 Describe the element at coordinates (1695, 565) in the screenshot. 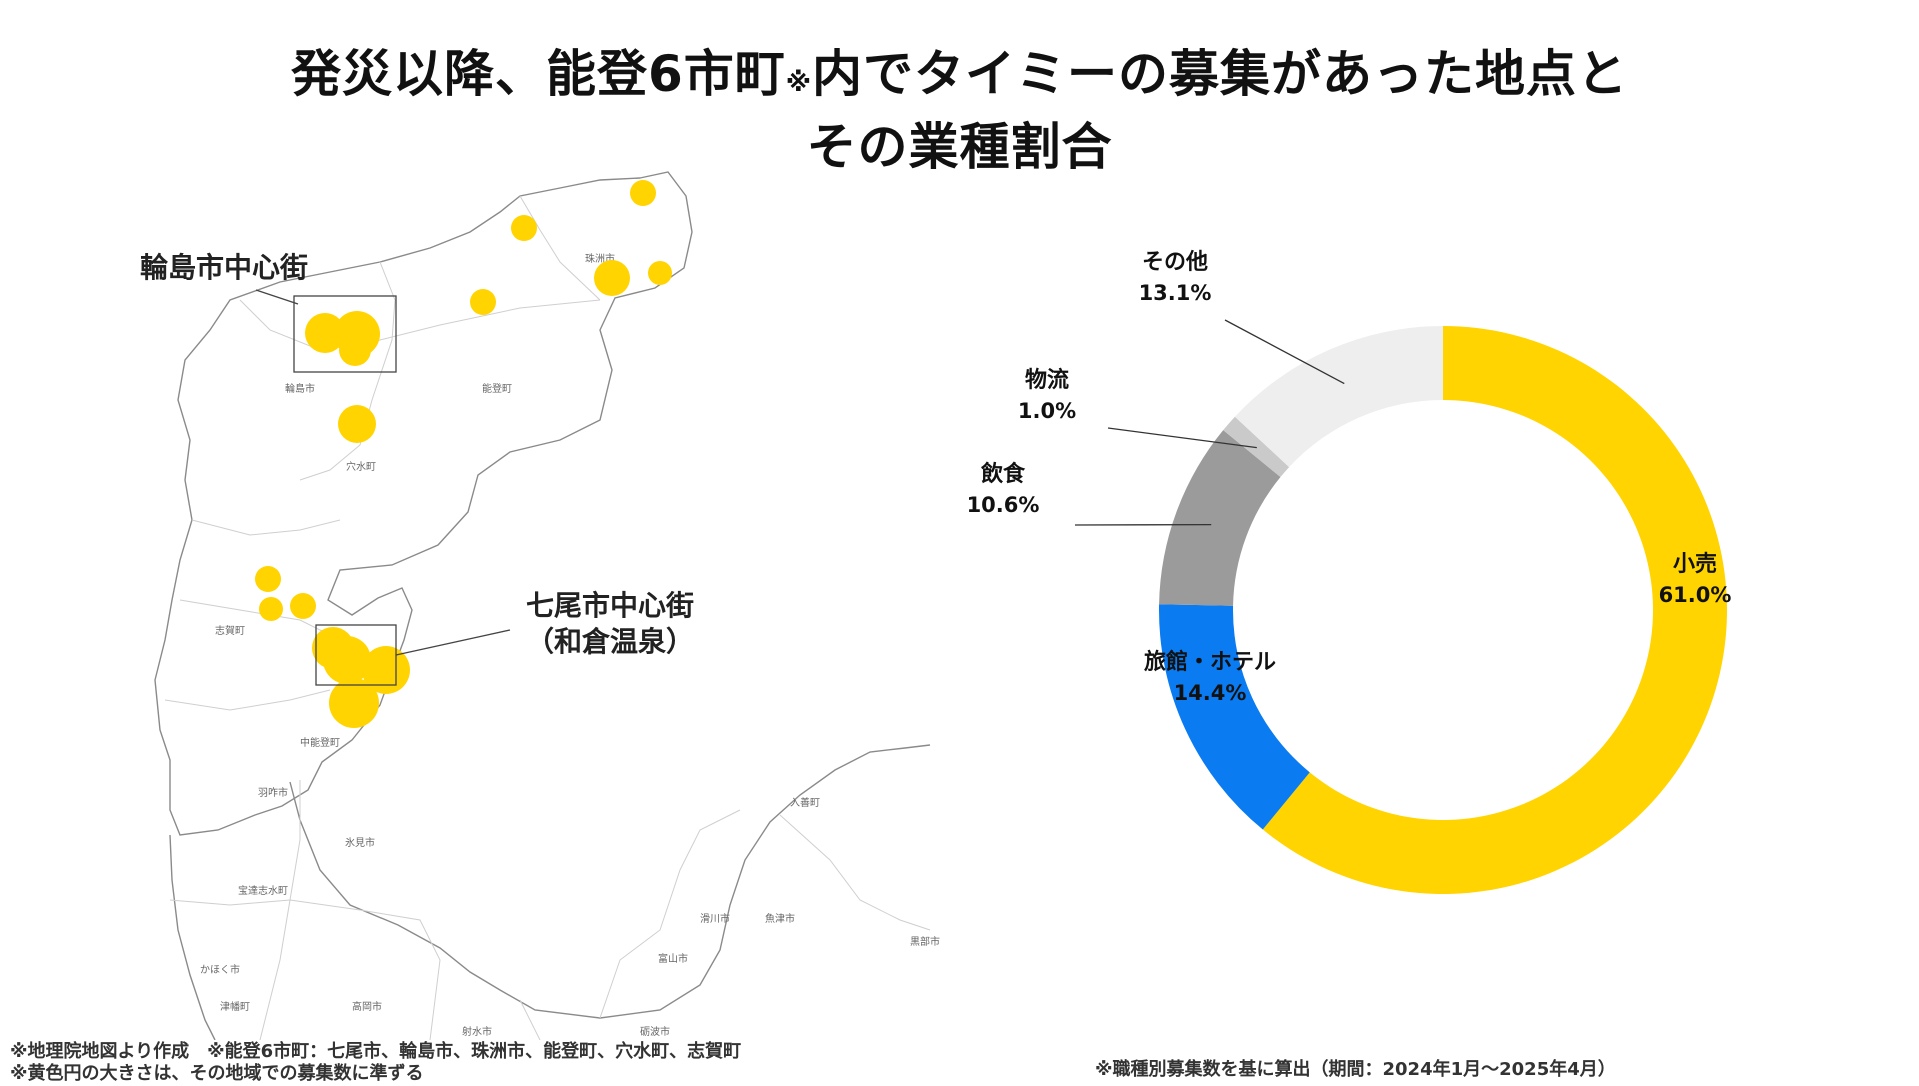

I see `slice-name: 小売` at that location.